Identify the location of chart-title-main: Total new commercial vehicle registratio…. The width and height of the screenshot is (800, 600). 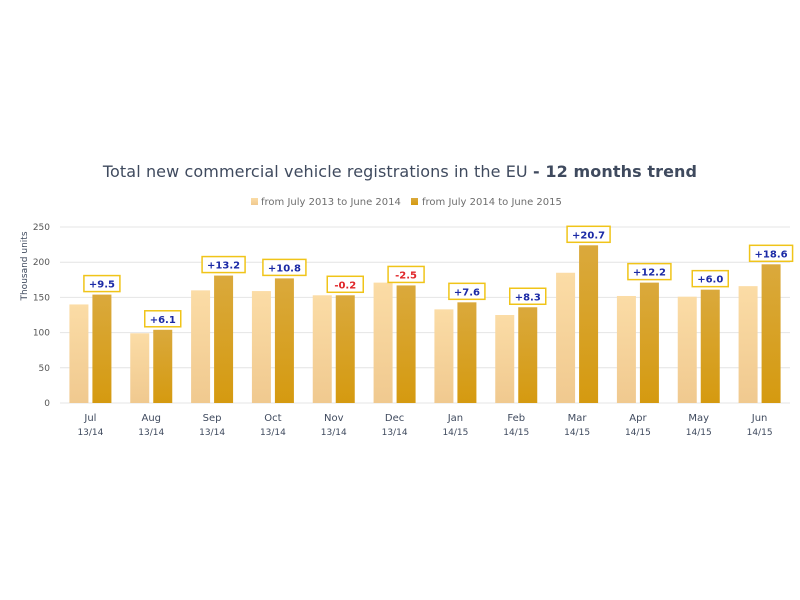
(315, 171).